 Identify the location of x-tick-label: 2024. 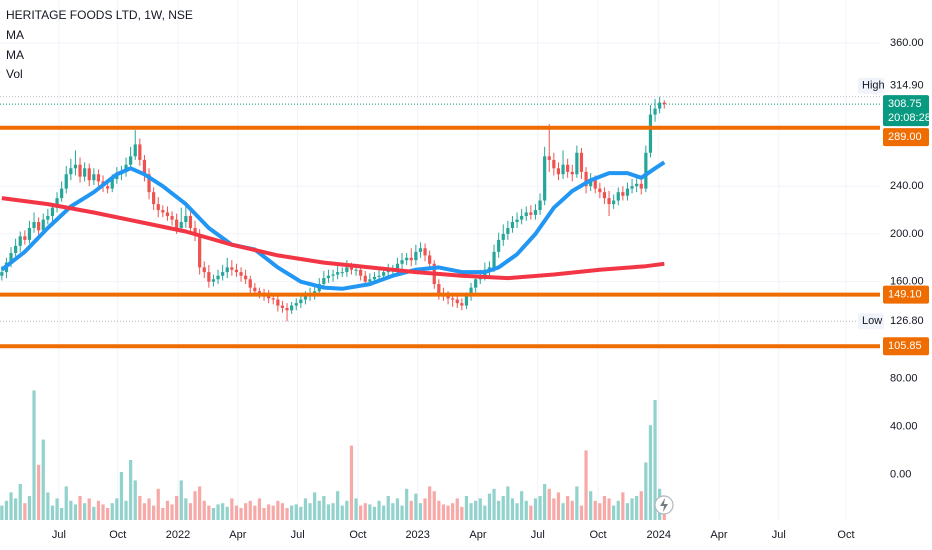
(658, 535).